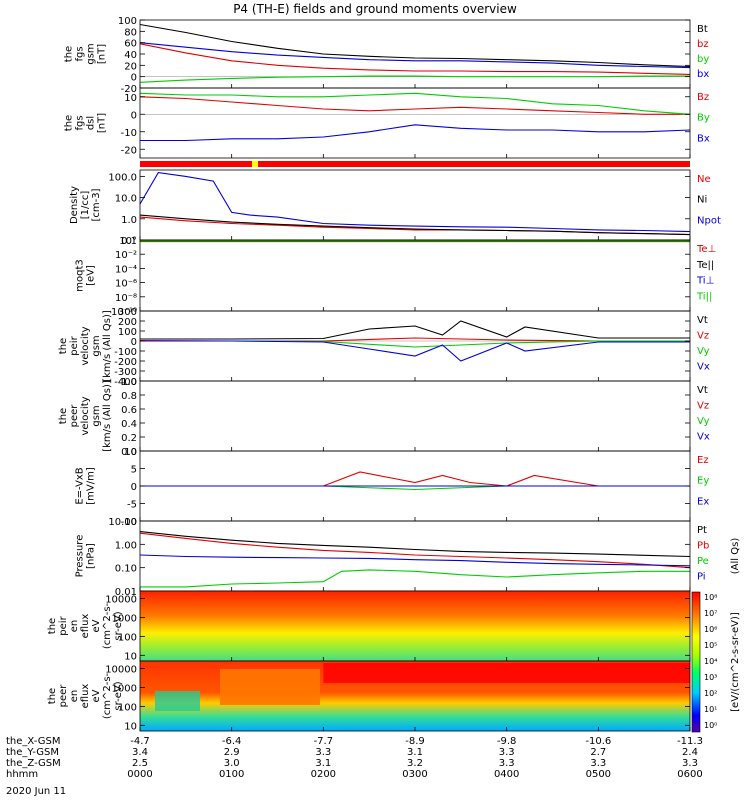 The height and width of the screenshot is (800, 750). Describe the element at coordinates (702, 200) in the screenshot. I see `legend-Ni: Ni` at that location.